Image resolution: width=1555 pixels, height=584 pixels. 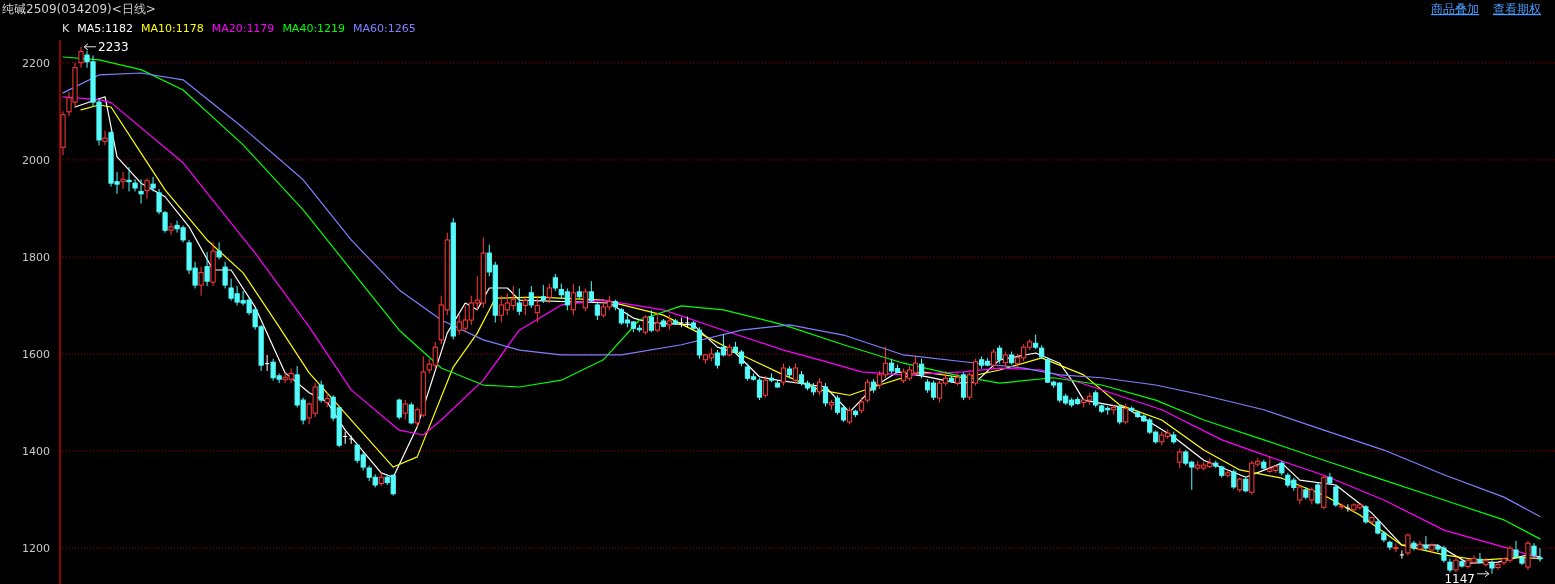 What do you see at coordinates (36, 257) in the screenshot?
I see `y-tick-label: 1800` at bounding box center [36, 257].